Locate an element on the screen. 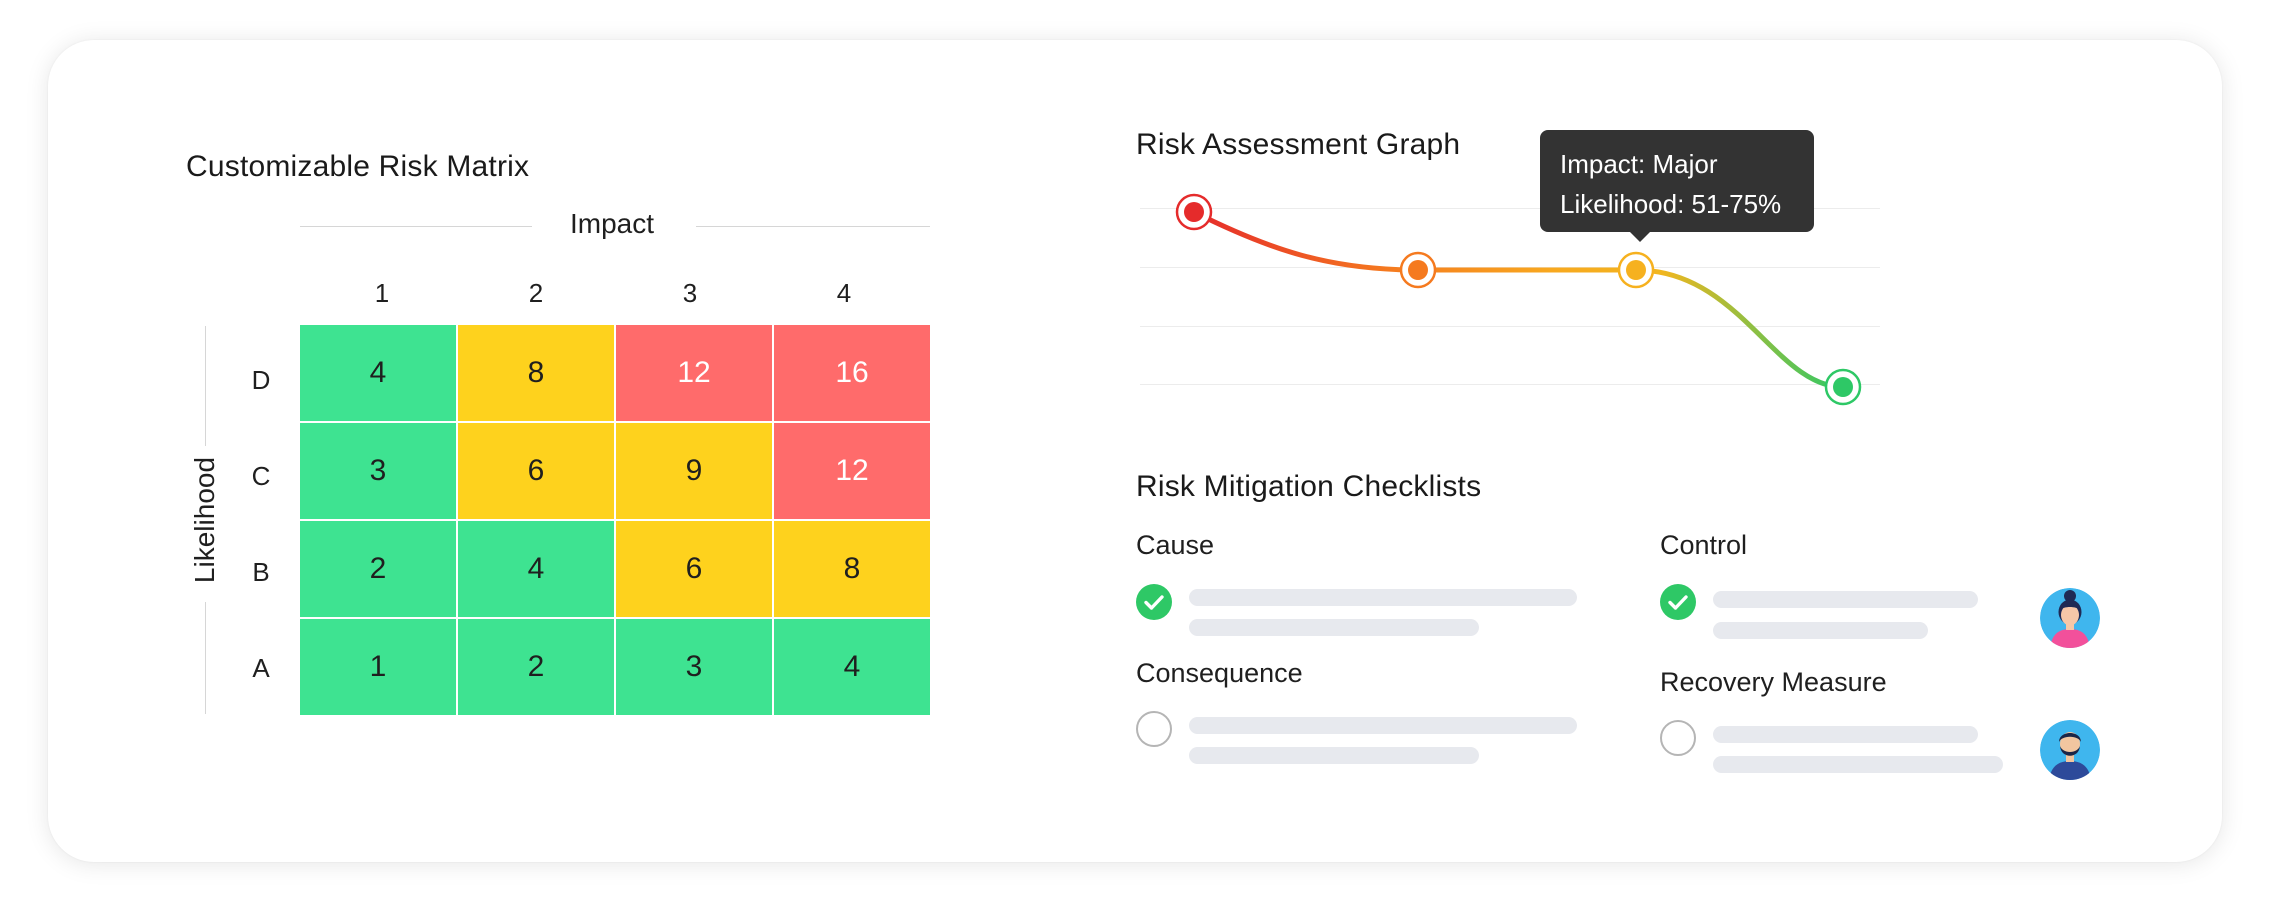 The height and width of the screenshot is (920, 2270). likelihood-axis-rule-bottom is located at coordinates (205, 658).